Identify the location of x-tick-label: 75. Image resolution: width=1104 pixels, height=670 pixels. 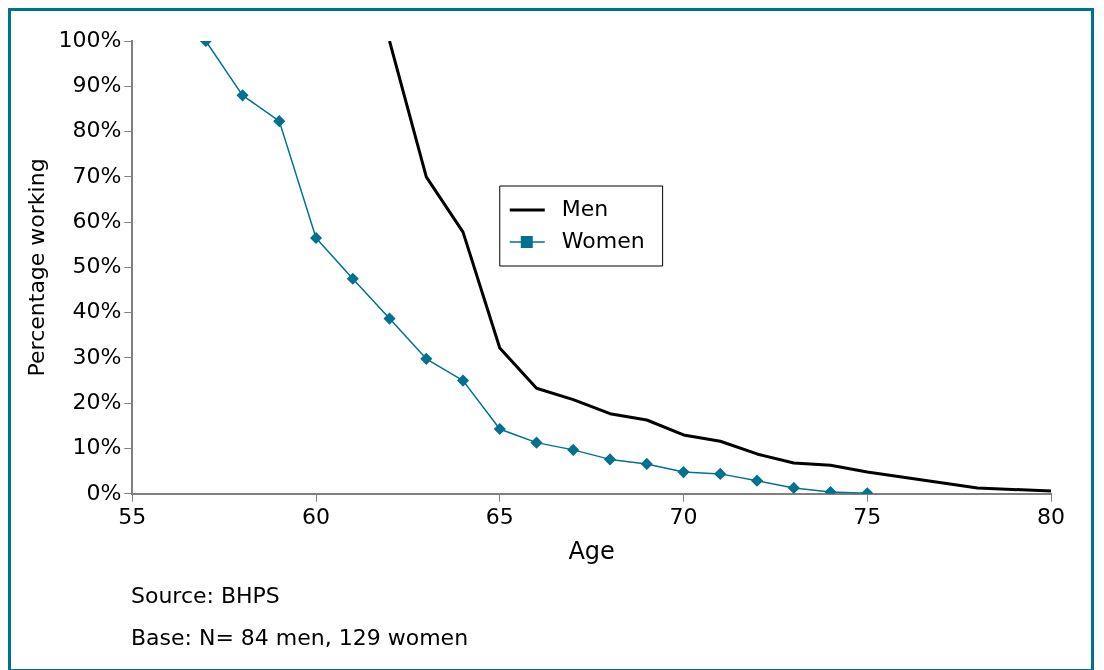
(867, 516).